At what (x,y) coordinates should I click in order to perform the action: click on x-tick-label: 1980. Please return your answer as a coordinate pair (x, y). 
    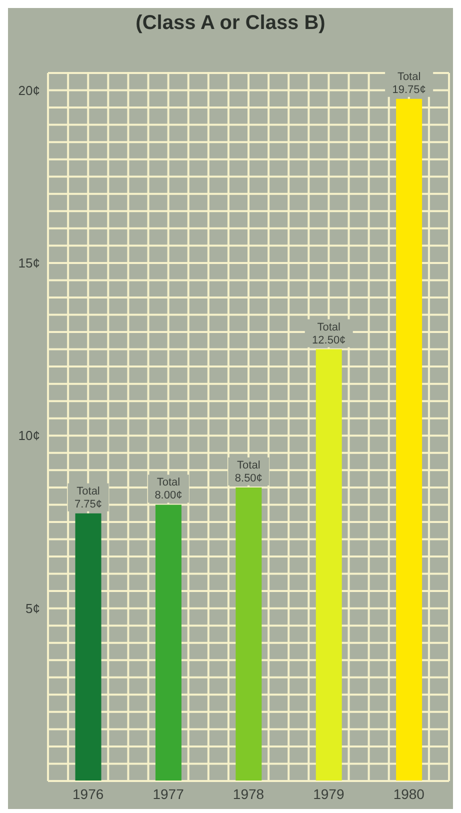
    Looking at the image, I should click on (409, 794).